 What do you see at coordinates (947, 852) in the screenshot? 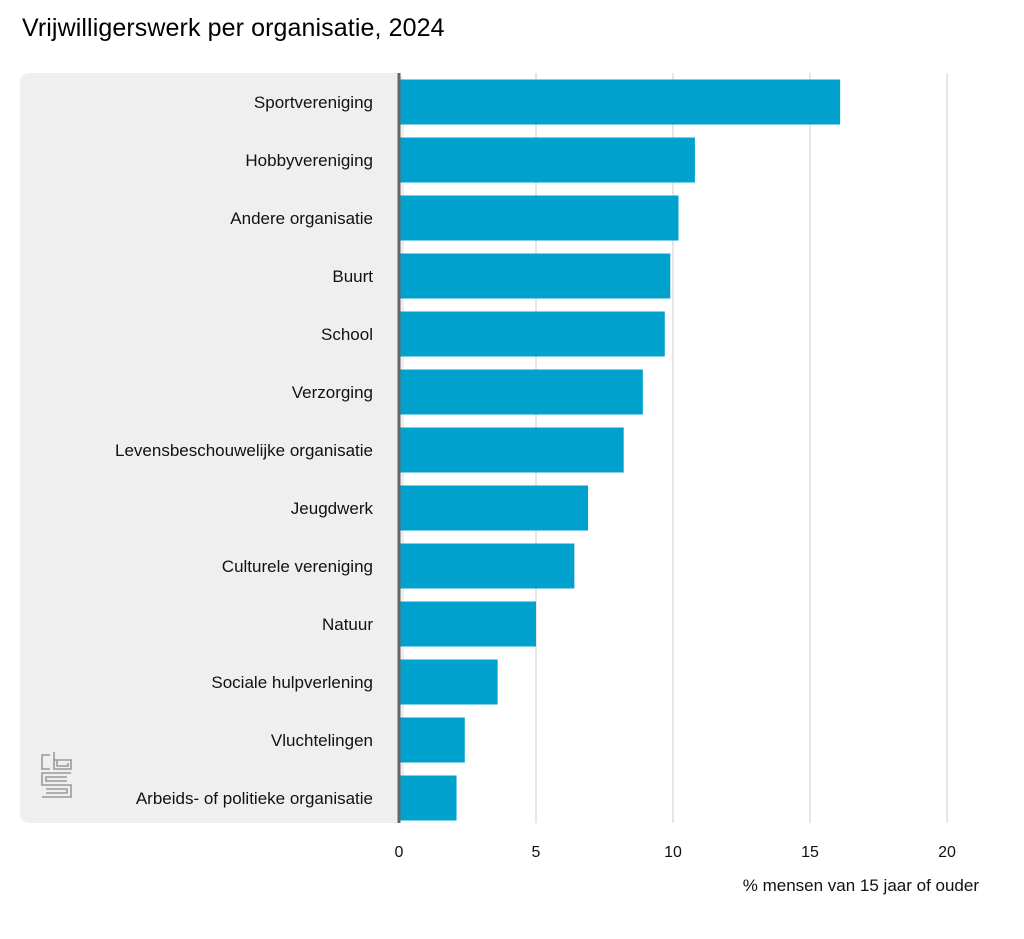
I see `x-tick-label: 20` at bounding box center [947, 852].